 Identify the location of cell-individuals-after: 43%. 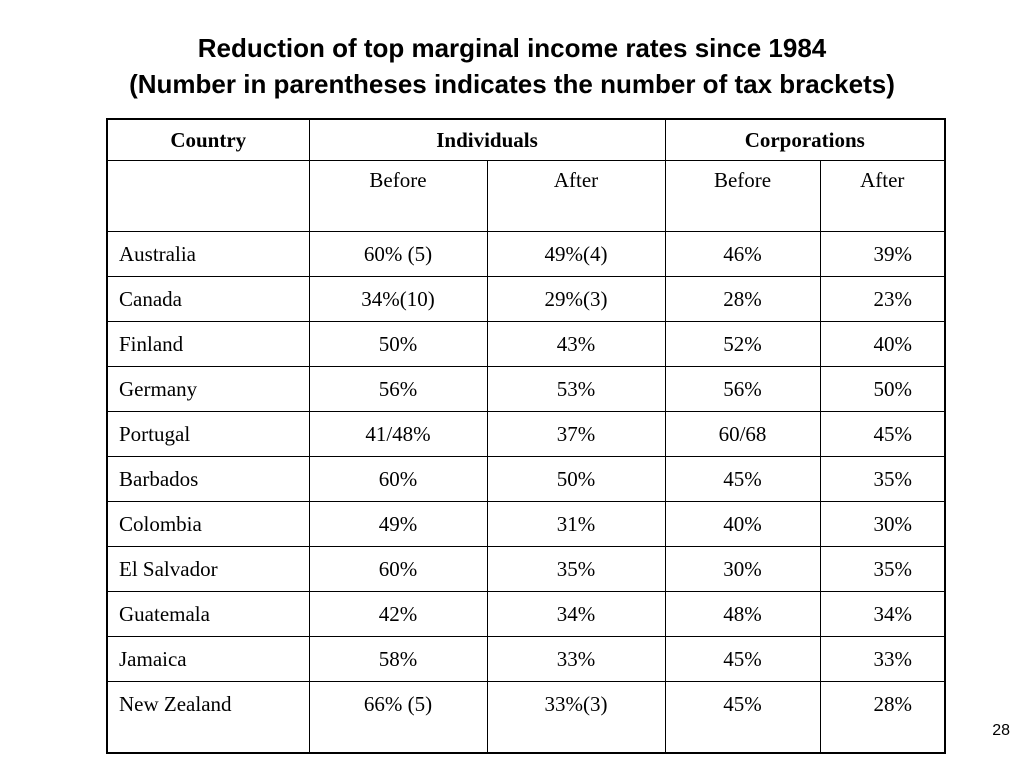
(576, 344).